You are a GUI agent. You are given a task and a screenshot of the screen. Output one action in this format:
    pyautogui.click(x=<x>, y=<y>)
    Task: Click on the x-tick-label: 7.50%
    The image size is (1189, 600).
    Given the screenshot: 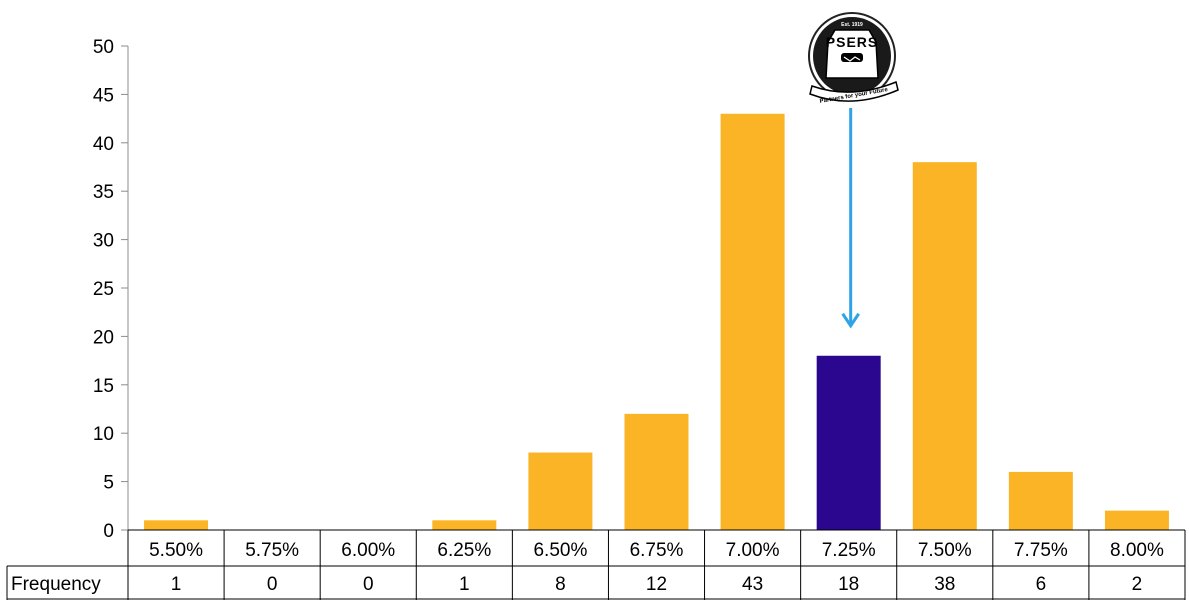 What is the action you would take?
    pyautogui.click(x=945, y=550)
    